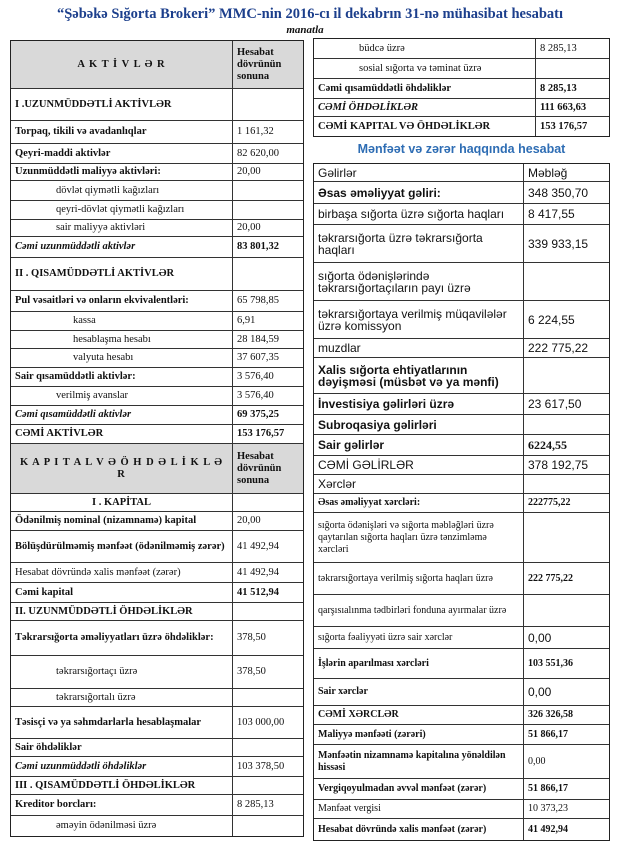 The image size is (620, 856). I want to click on table-row: büdcə üzrə 8 285,13, so click(461, 49).